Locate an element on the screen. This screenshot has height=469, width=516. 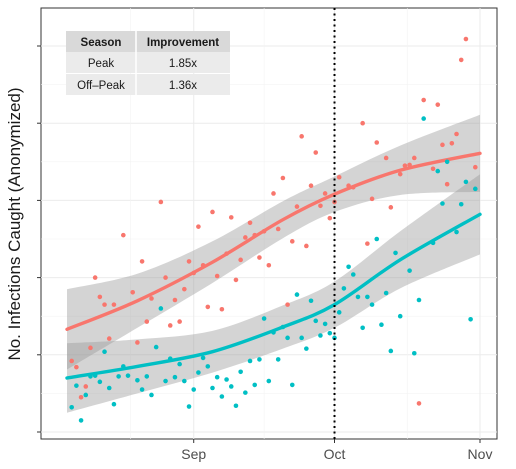
x-axis: Sep Oct Nov is located at coordinates (336, 450).